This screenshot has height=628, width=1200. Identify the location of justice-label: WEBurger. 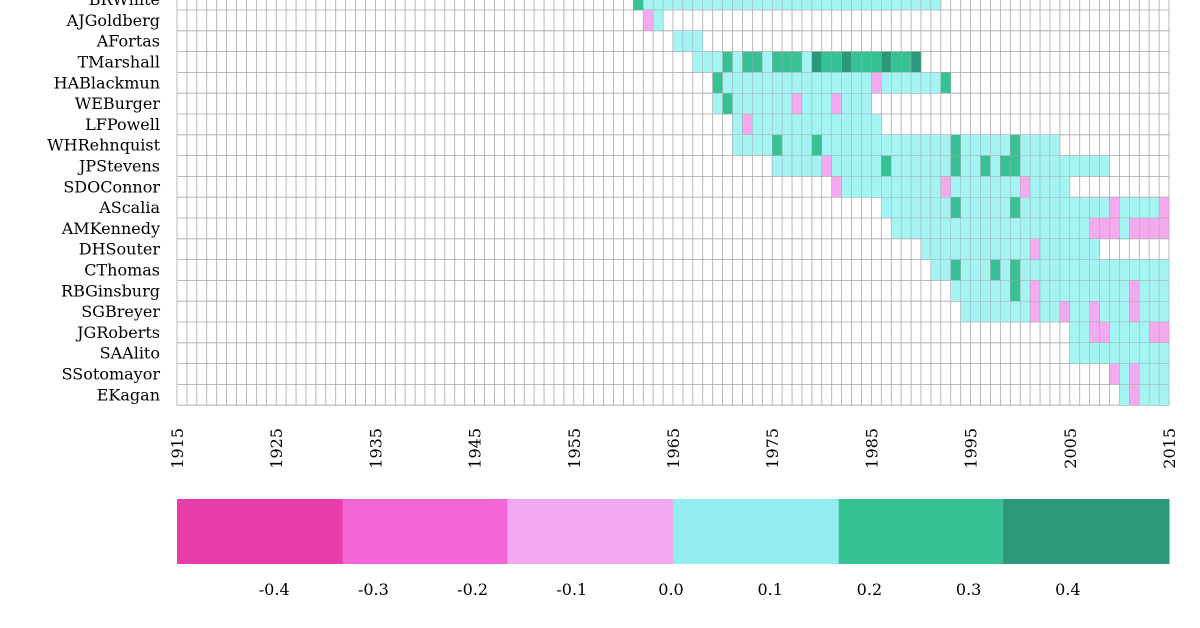
(118, 103).